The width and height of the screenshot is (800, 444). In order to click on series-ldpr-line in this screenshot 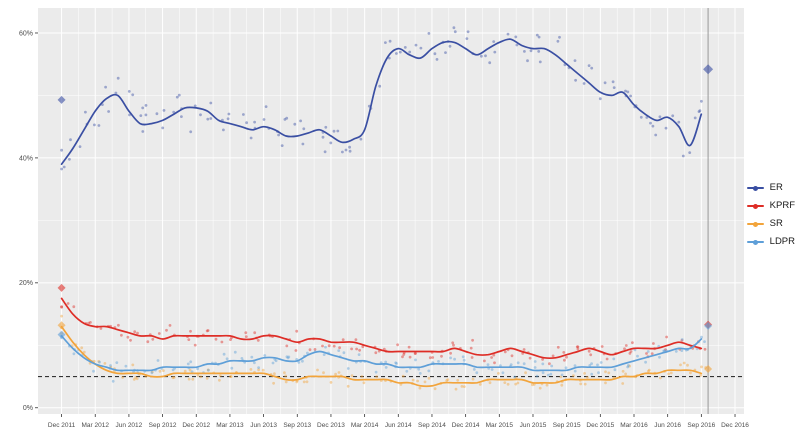, I will do `click(381, 353)`.